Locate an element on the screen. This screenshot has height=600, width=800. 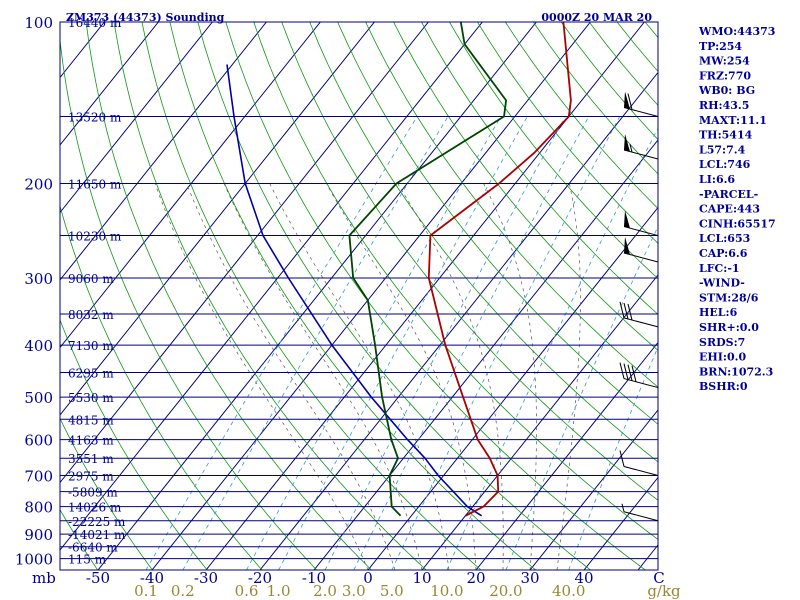
temperature-tick-label: -40 is located at coordinates (152, 578).